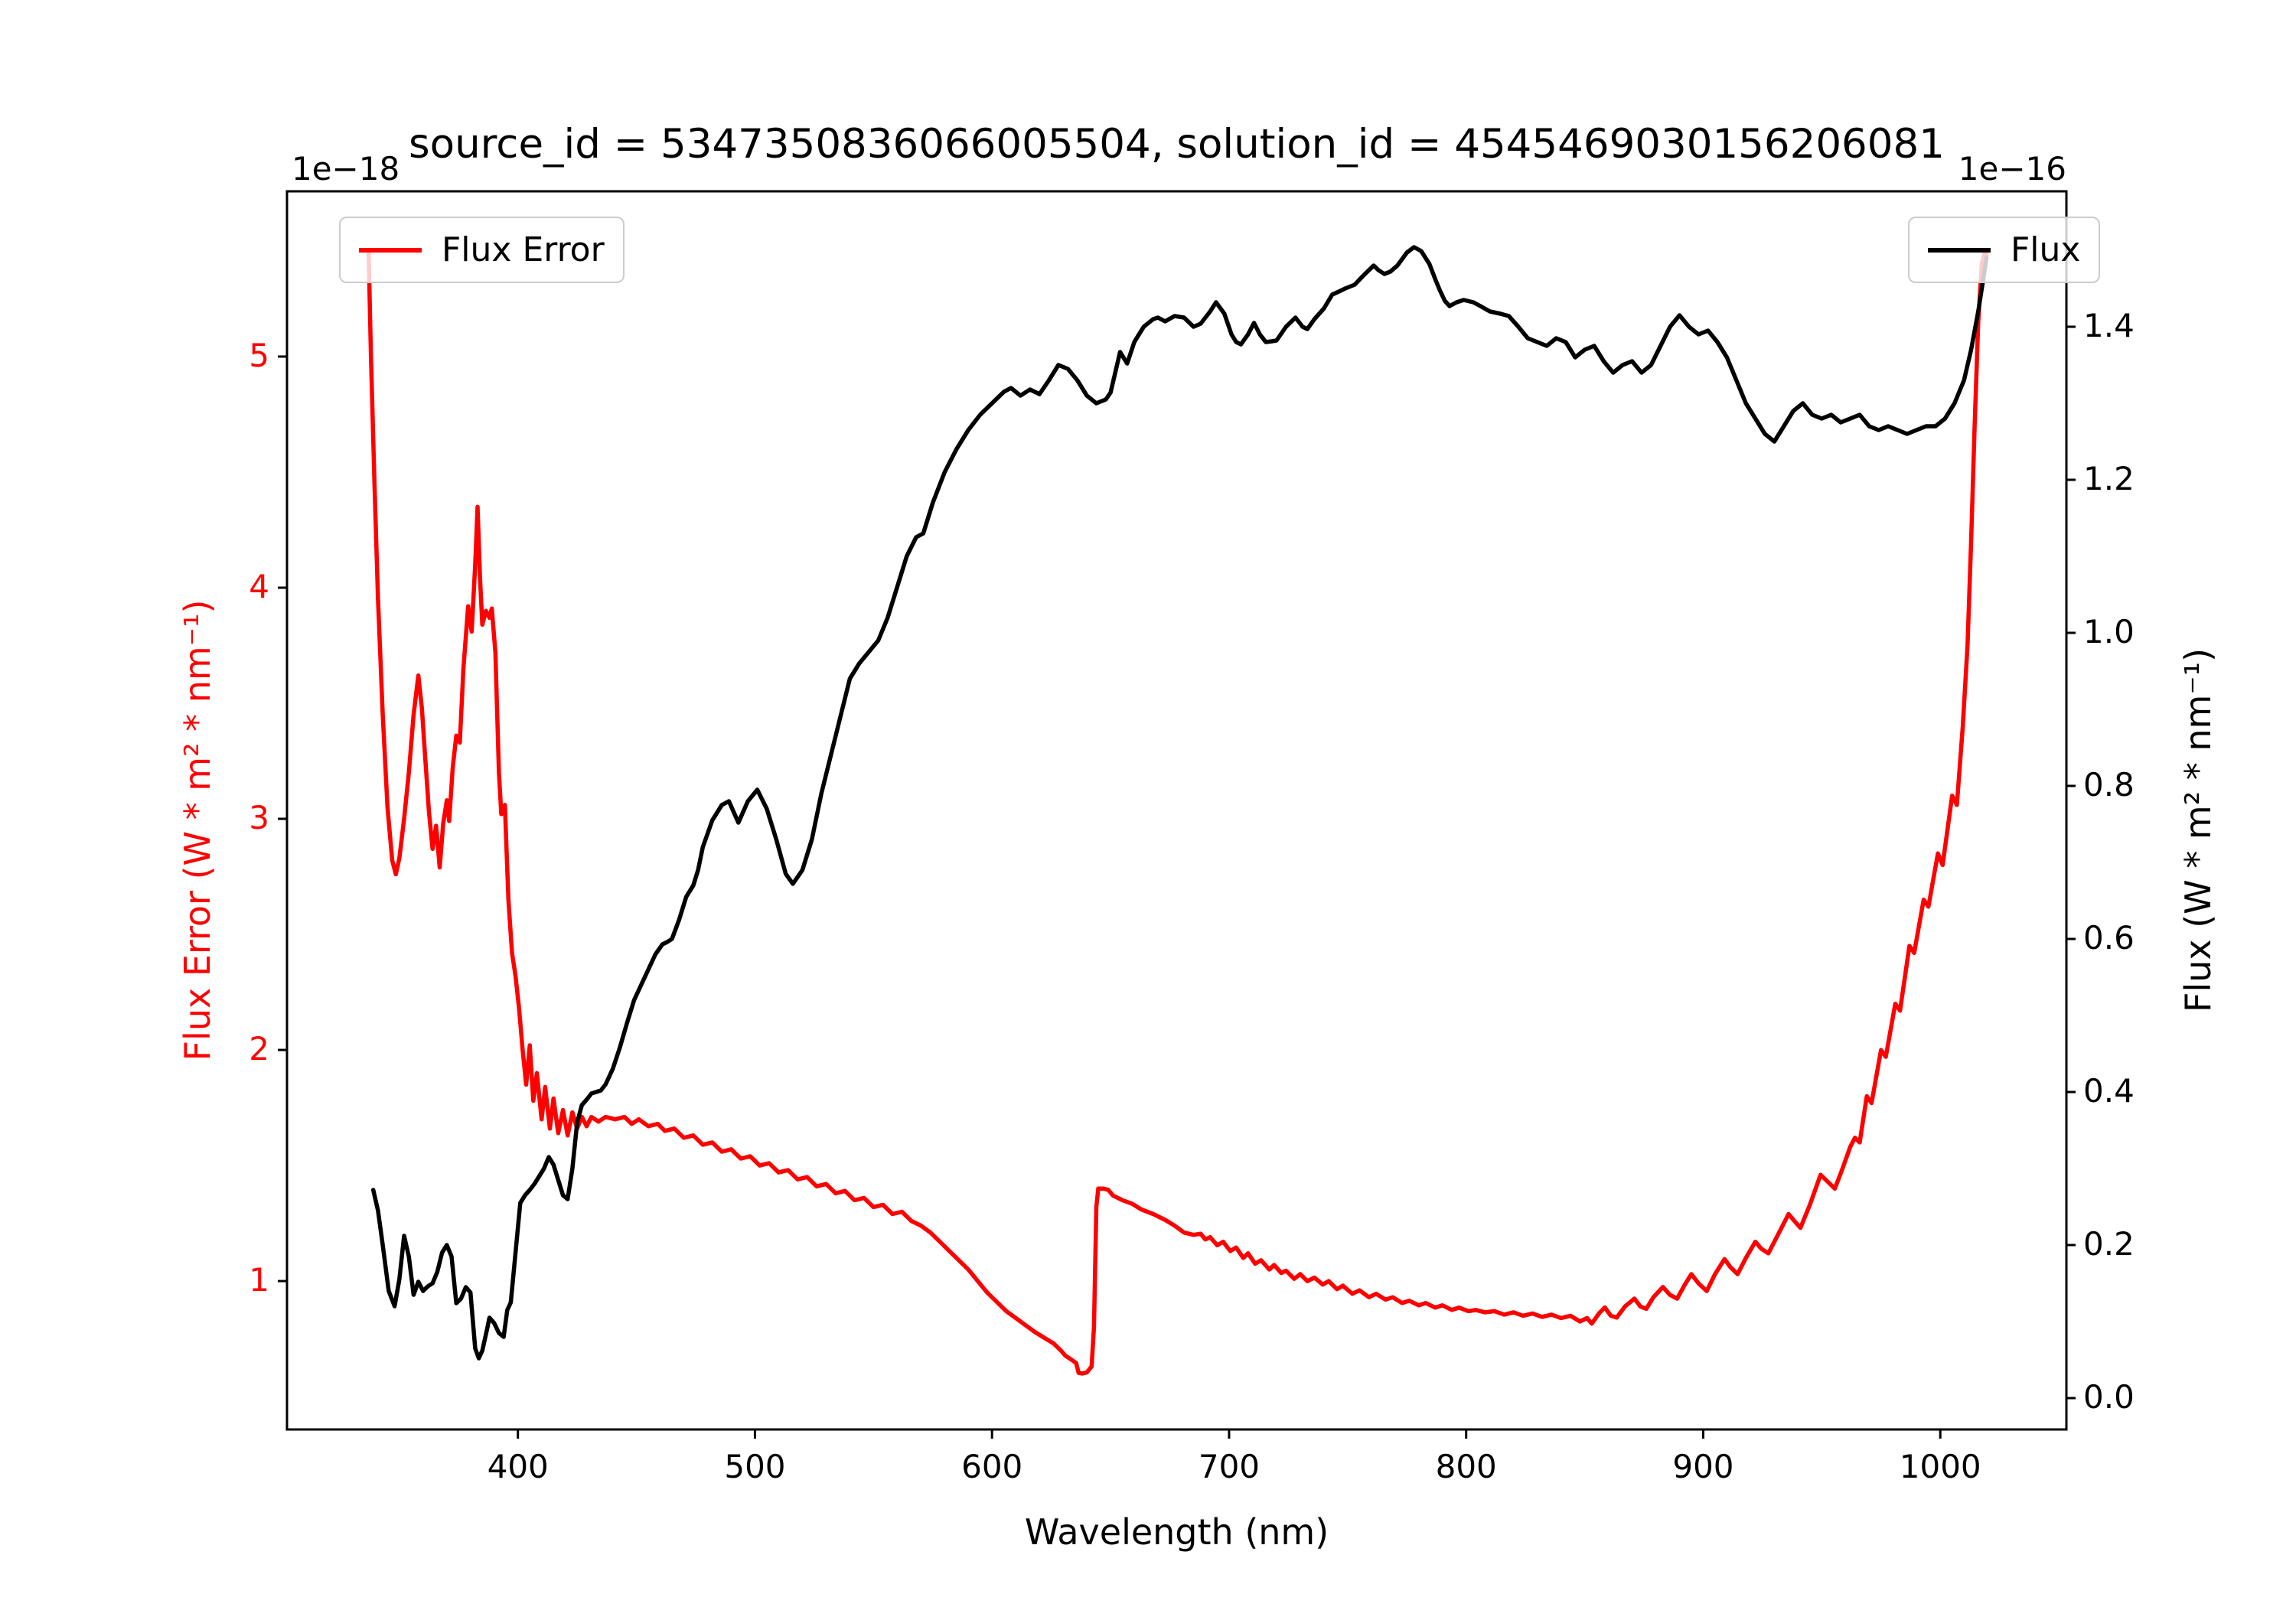 The height and width of the screenshot is (1607, 2296). I want to click on x-tick-label: 600, so click(992, 1466).